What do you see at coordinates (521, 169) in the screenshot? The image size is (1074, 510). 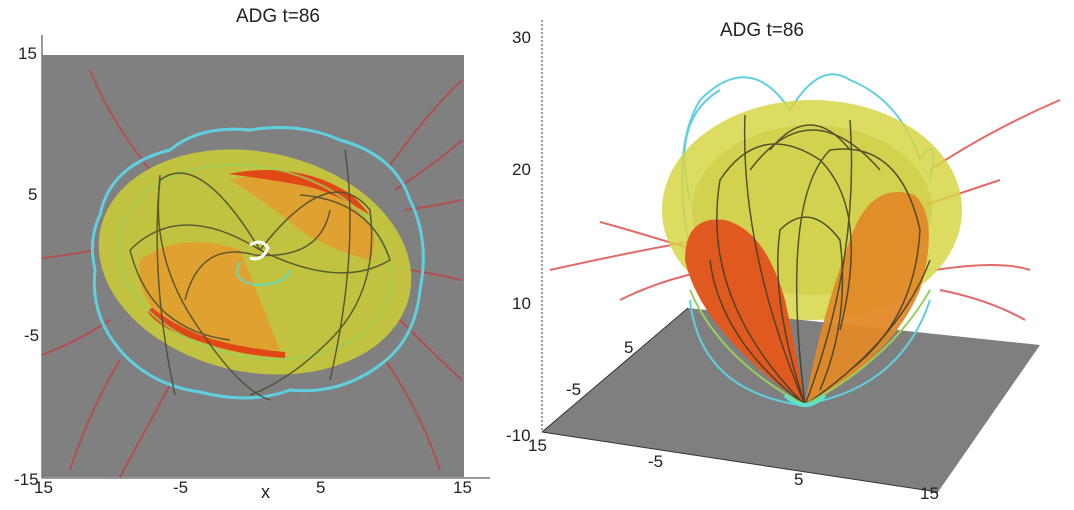 I see `z-tick: 20` at bounding box center [521, 169].